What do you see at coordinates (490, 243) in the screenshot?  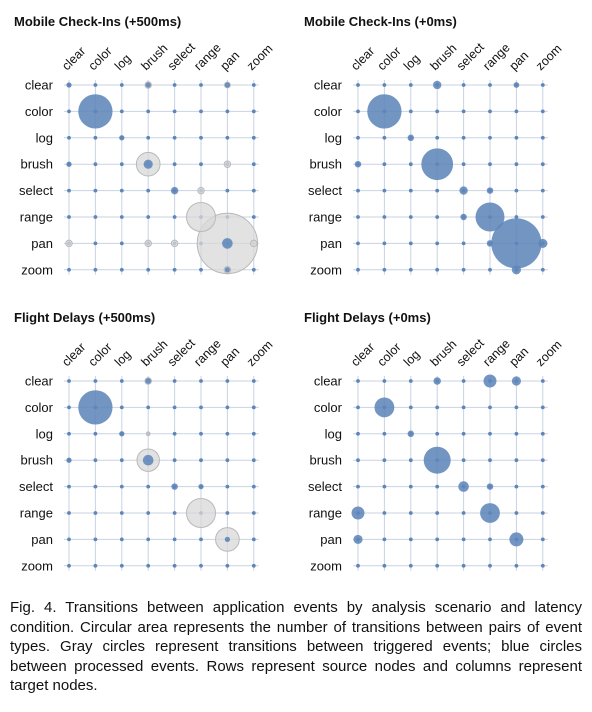 I see `processed-circle-pan-range` at bounding box center [490, 243].